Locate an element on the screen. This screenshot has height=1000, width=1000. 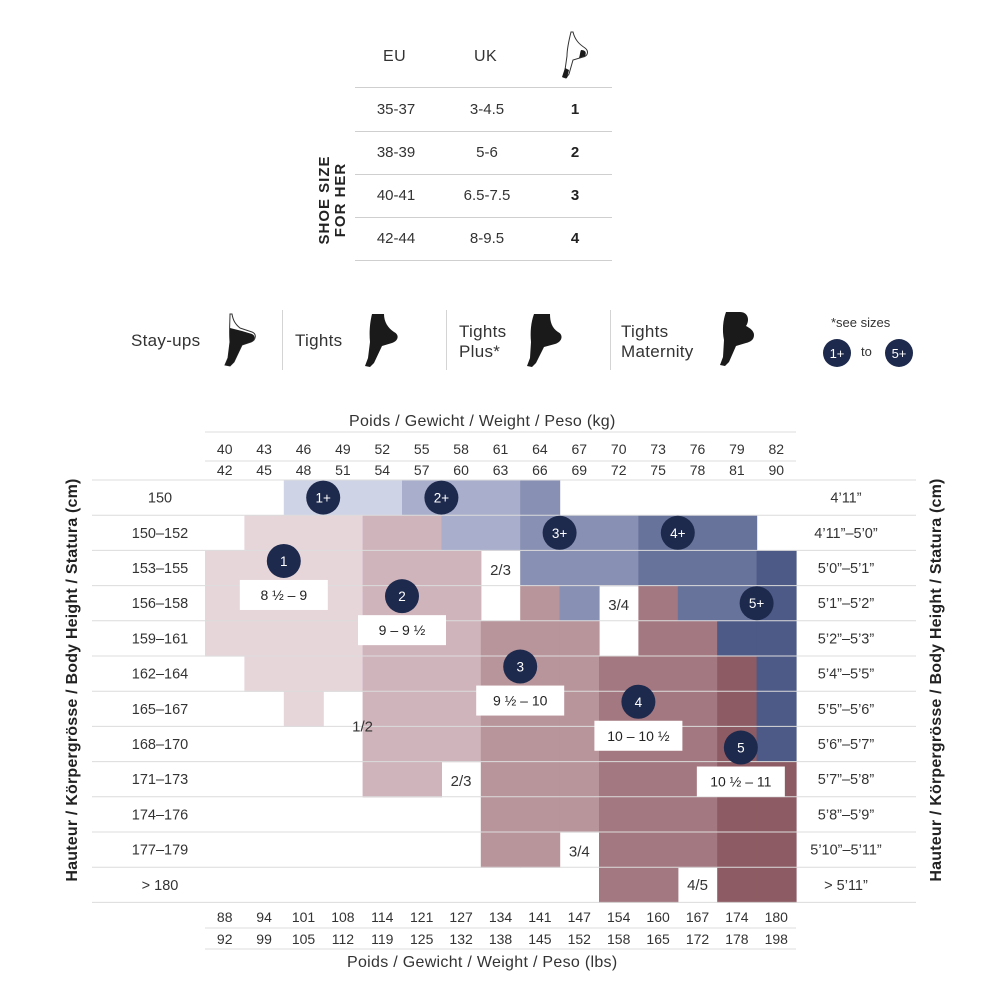
weight-kg-low-label: 82 is located at coordinates (777, 449).